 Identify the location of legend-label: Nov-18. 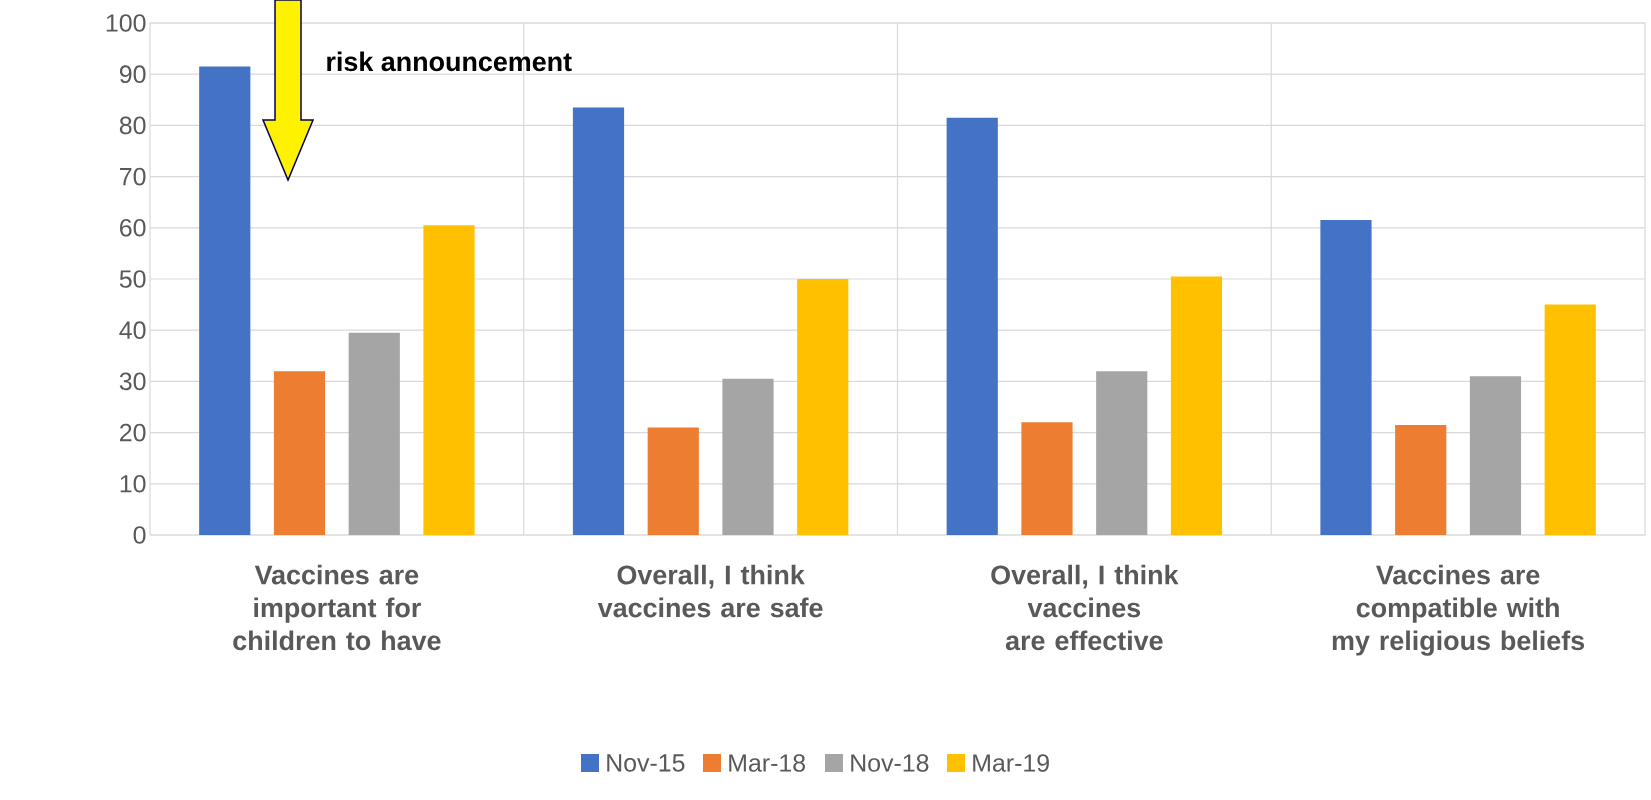
(890, 763).